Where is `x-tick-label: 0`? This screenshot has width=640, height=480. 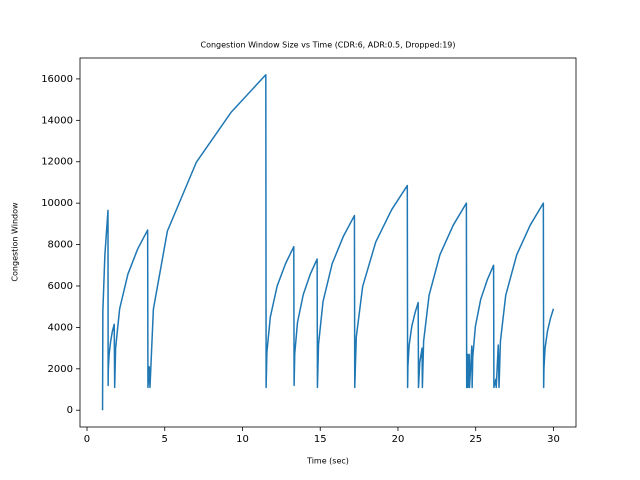 x-tick-label: 0 is located at coordinates (87, 439).